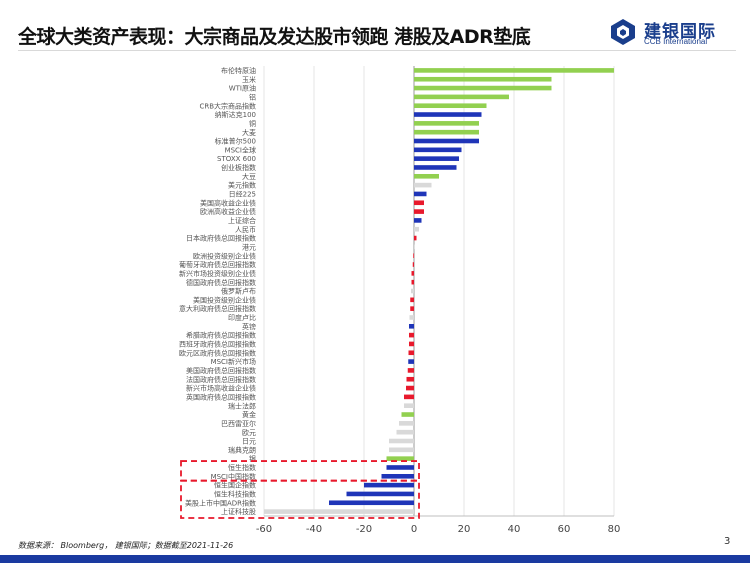 This screenshot has height=563, width=750. What do you see at coordinates (249, 132) in the screenshot?
I see `category-label: 大麦` at bounding box center [249, 132].